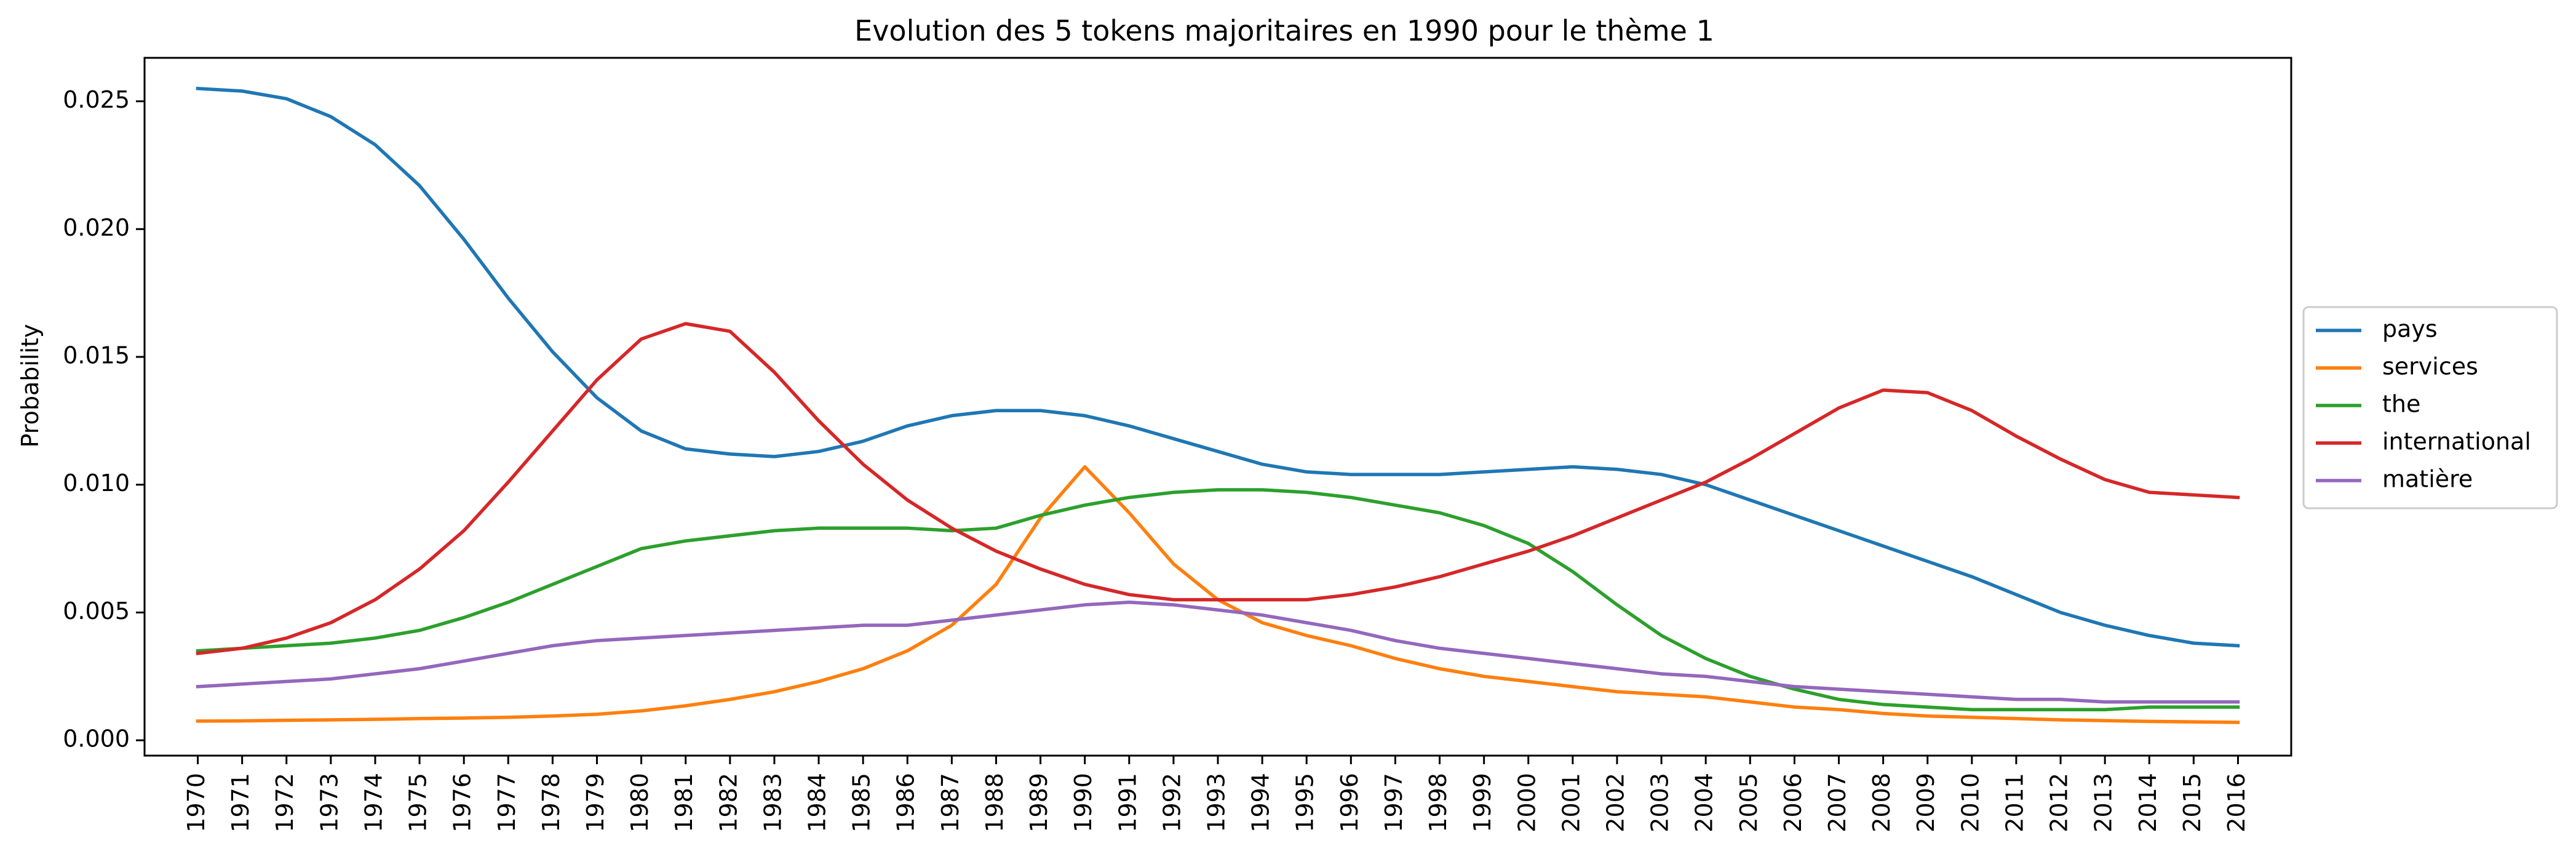  I want to click on y-tick-label: 0.010, so click(96, 483).